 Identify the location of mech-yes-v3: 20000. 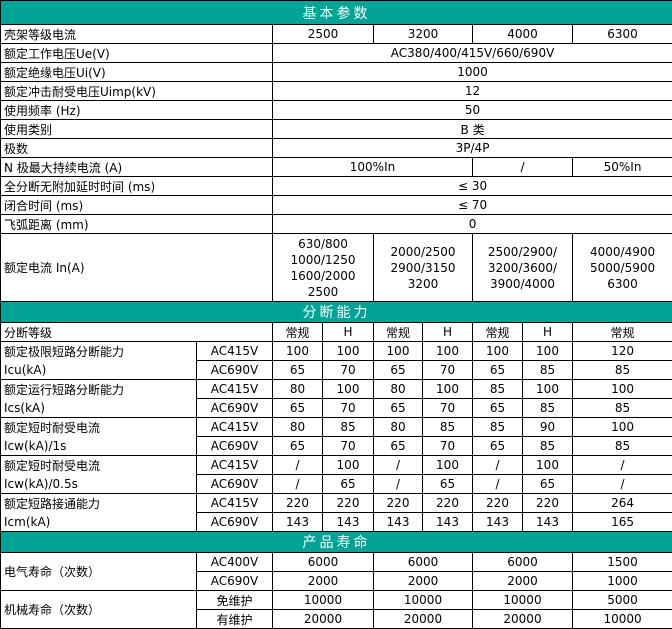
(523, 619).